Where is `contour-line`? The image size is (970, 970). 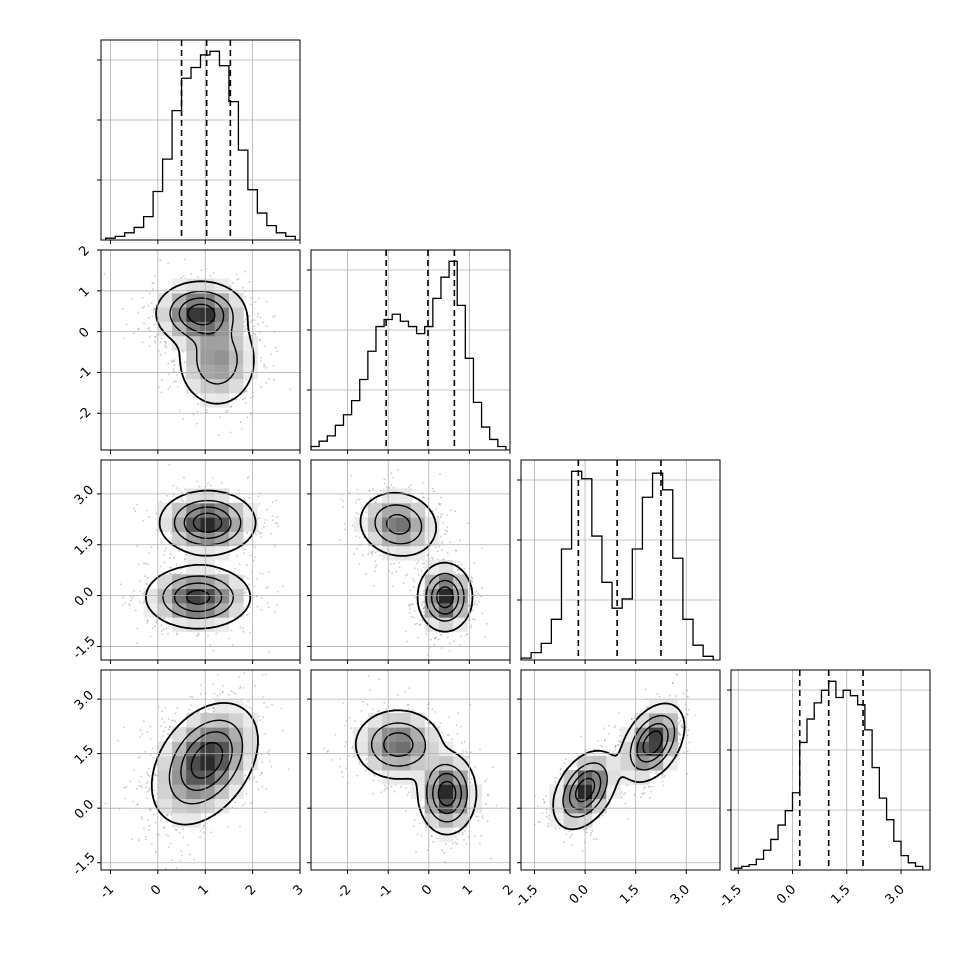
contour-line is located at coordinates (416, 562).